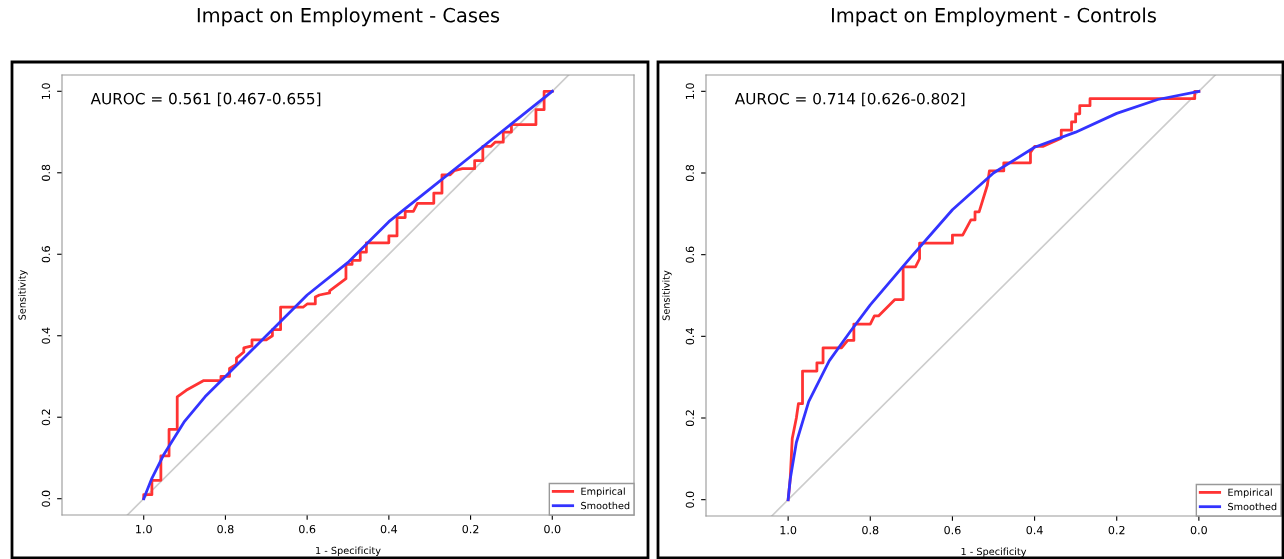 The image size is (1284, 559). Describe the element at coordinates (348, 17) in the screenshot. I see `chart-title: Impact on Employment - Cases` at that location.